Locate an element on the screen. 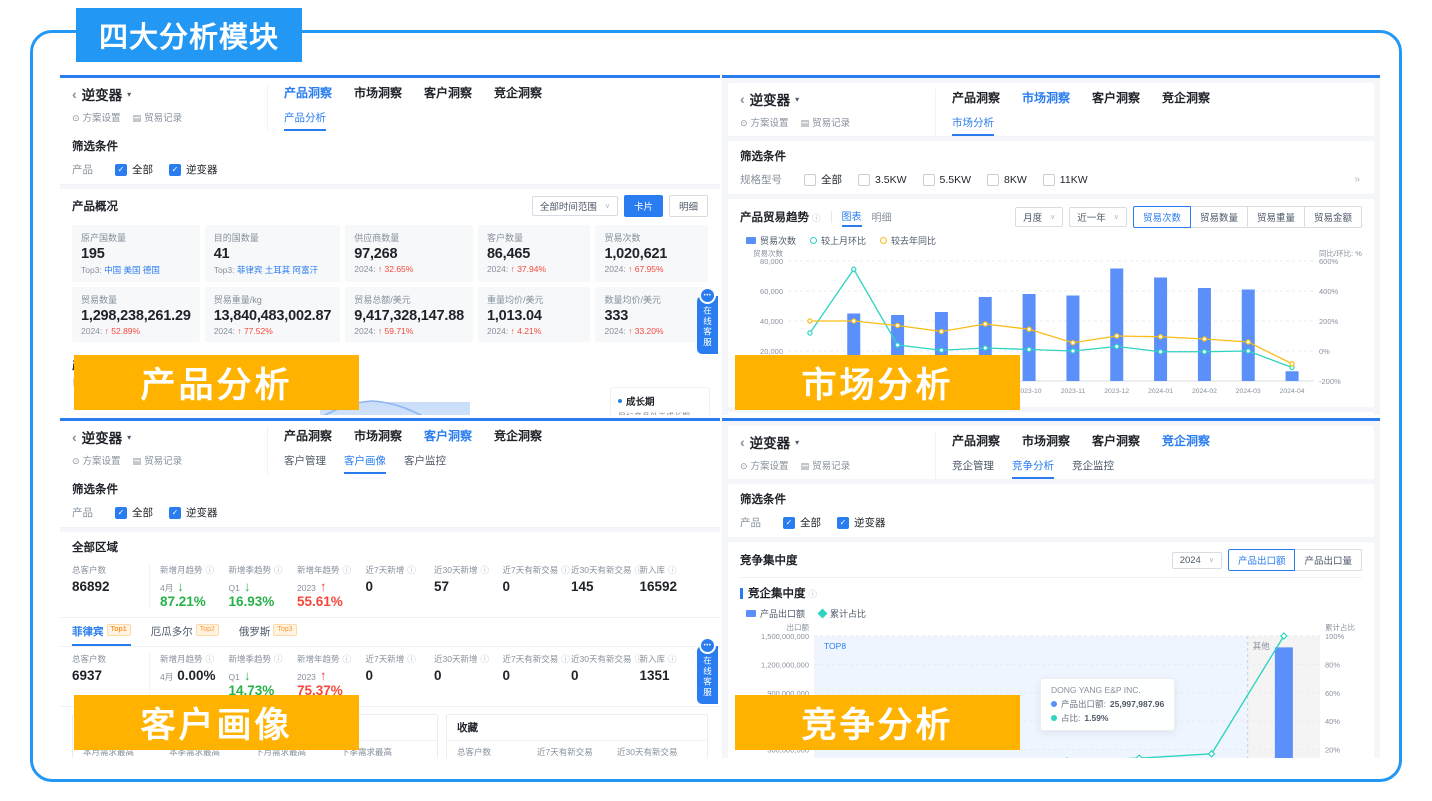 The image size is (1432, 801). view-detail-tab: 明细 is located at coordinates (881, 218).